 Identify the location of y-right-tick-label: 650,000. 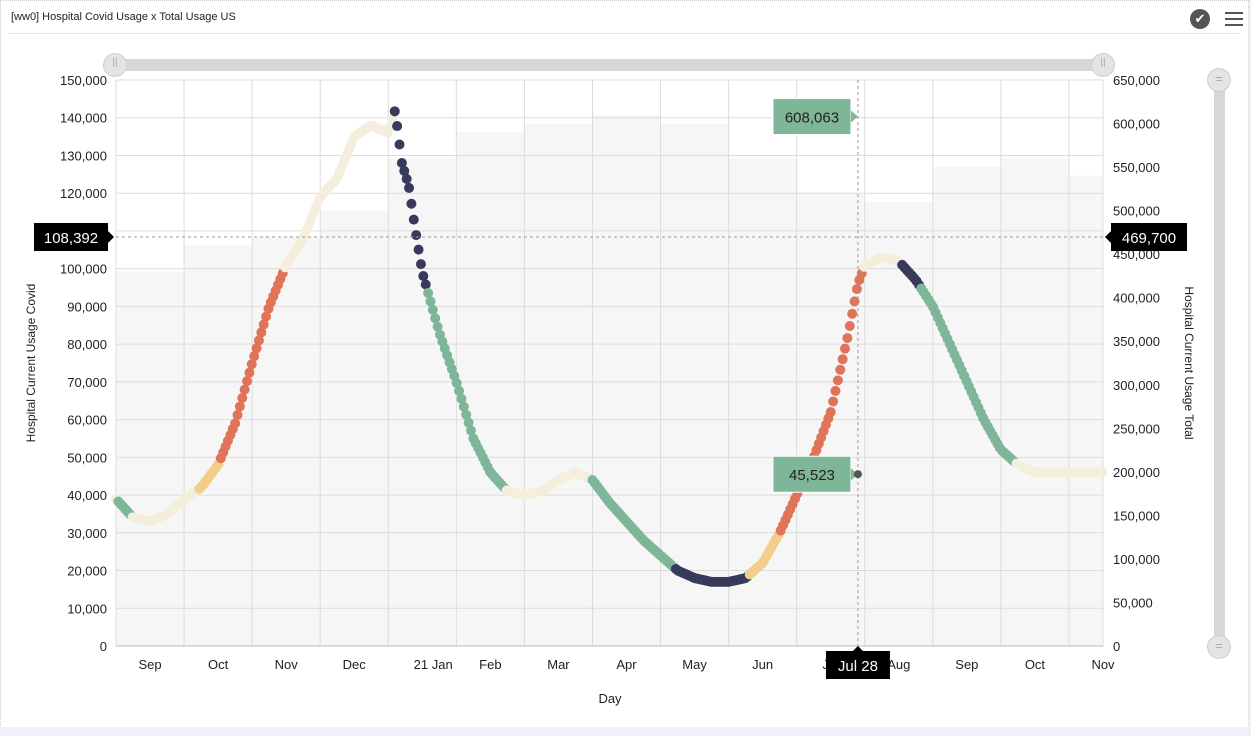
(1136, 80).